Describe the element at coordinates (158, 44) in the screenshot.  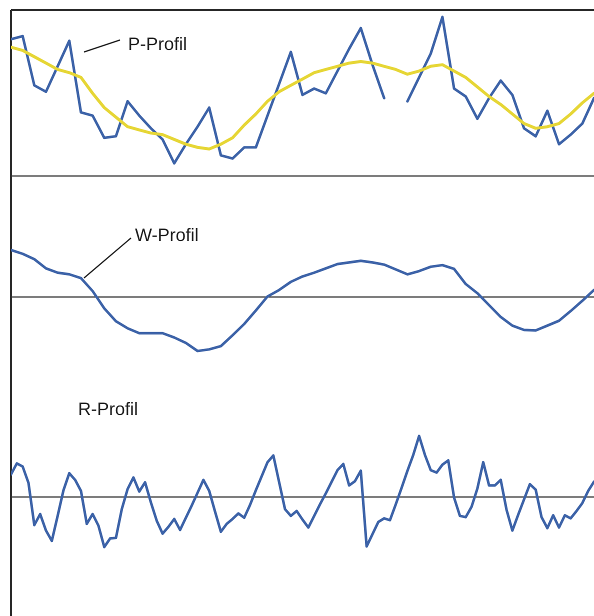
I see `annotation: P-Profil` at that location.